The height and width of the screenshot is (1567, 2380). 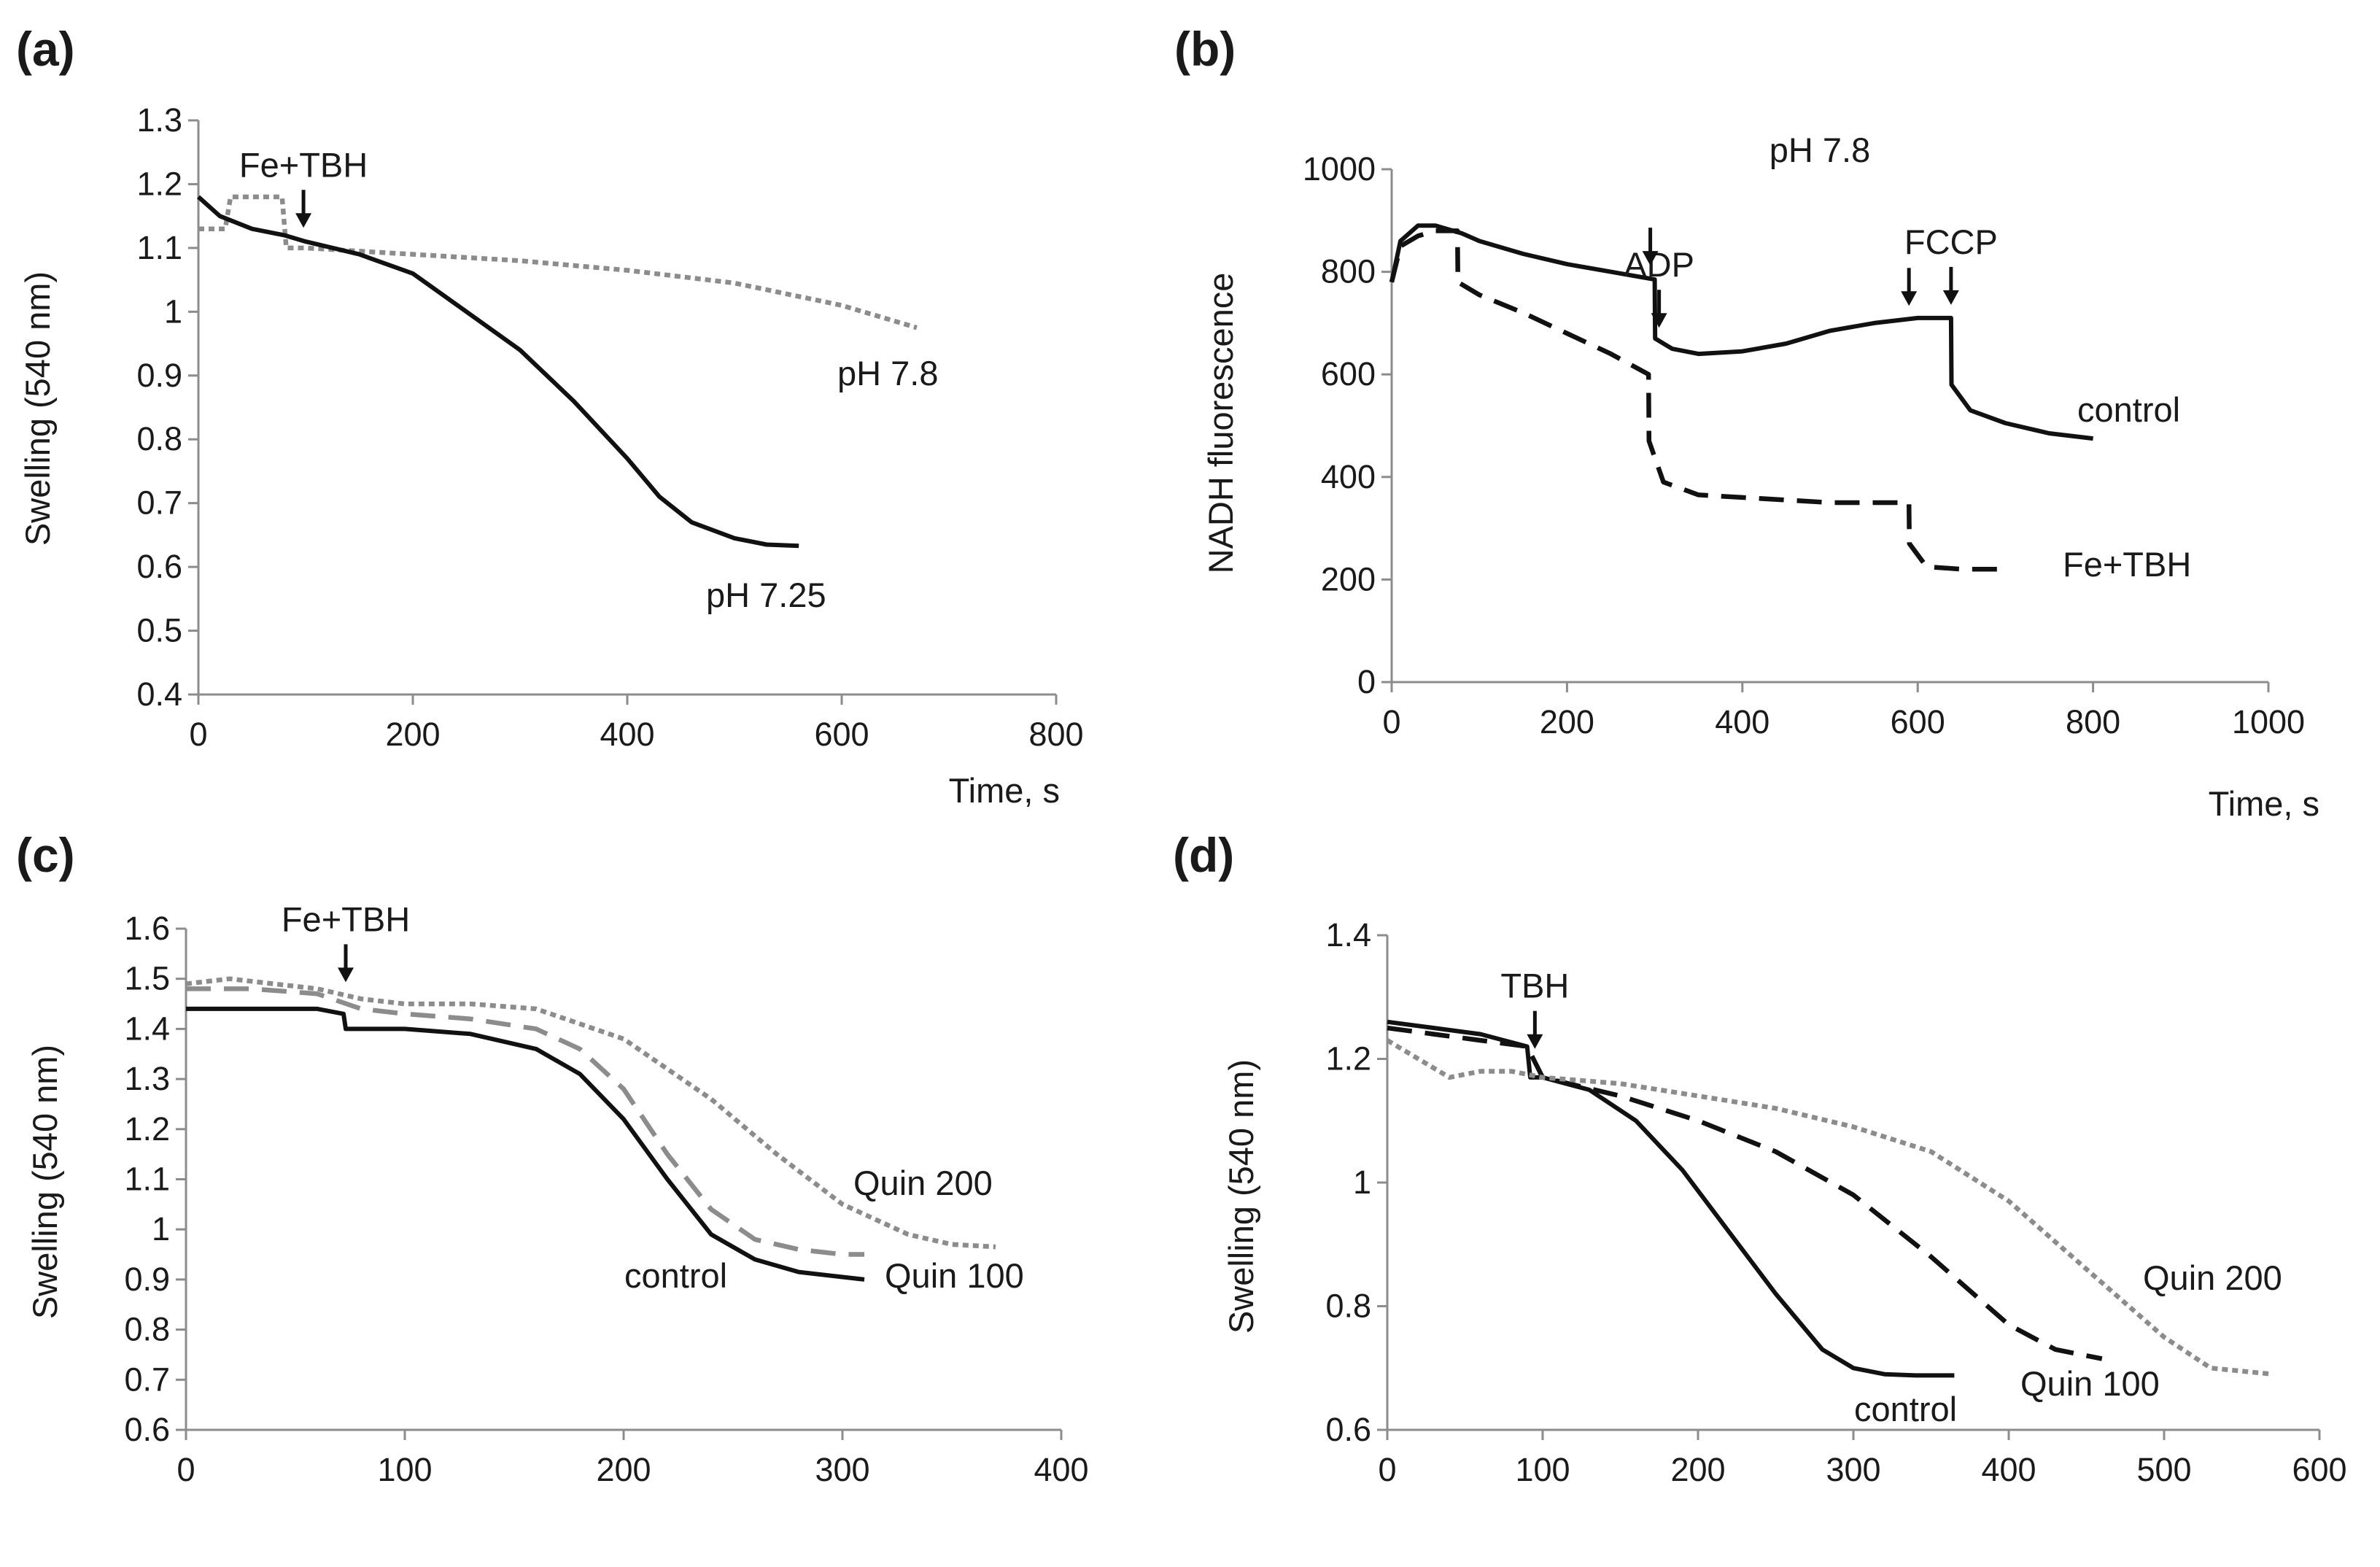 What do you see at coordinates (766, 595) in the screenshot?
I see `series-label-ph-7-25: pH 7.25` at bounding box center [766, 595].